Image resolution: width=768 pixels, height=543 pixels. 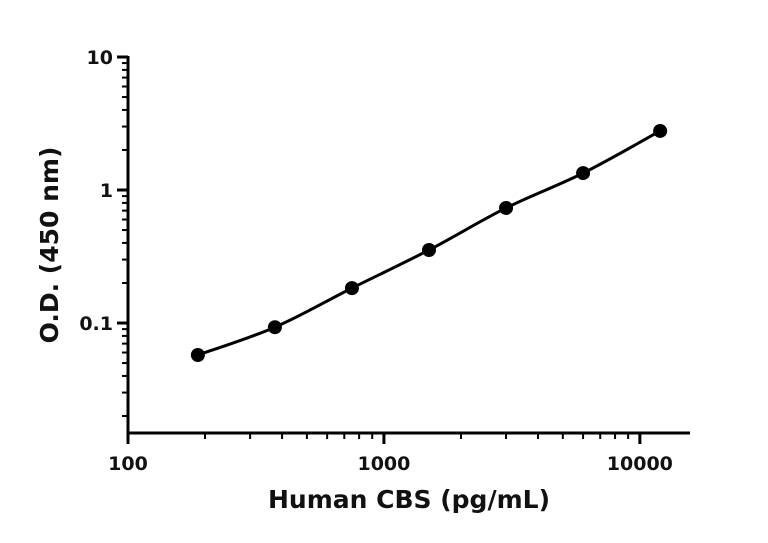 What do you see at coordinates (100, 58) in the screenshot?
I see `y-tick-label: 10` at bounding box center [100, 58].